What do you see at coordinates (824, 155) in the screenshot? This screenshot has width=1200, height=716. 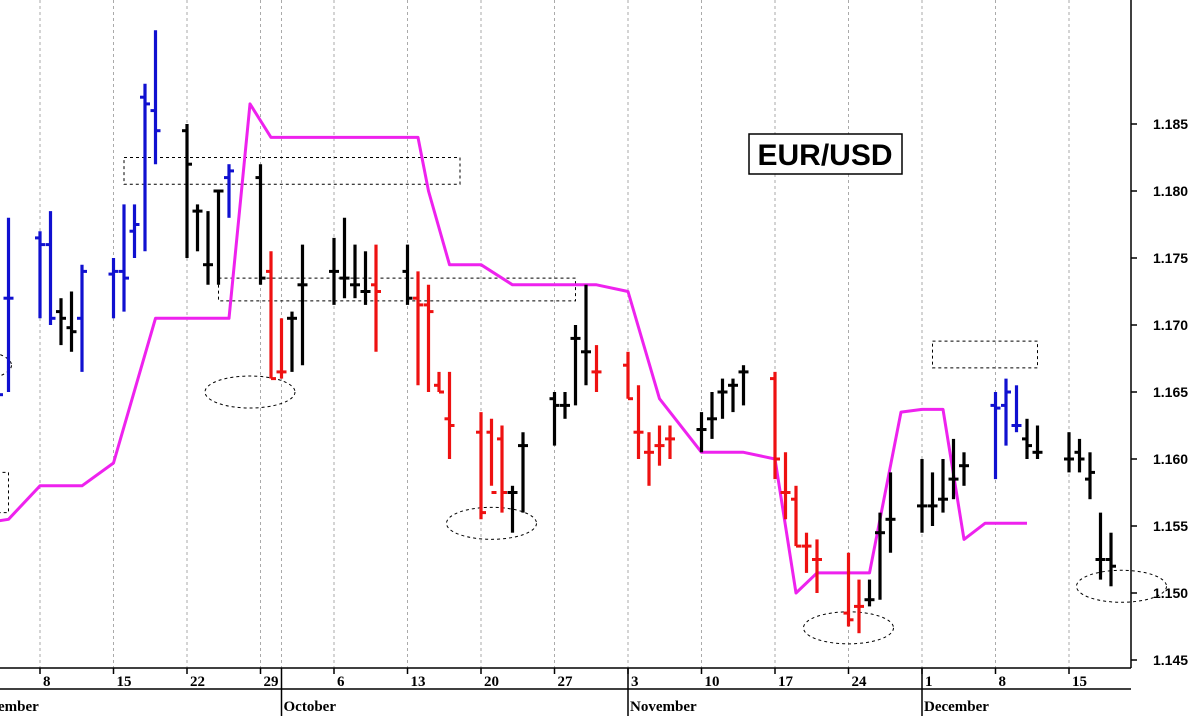 I see `chart-title: EUR/USD` at bounding box center [824, 155].